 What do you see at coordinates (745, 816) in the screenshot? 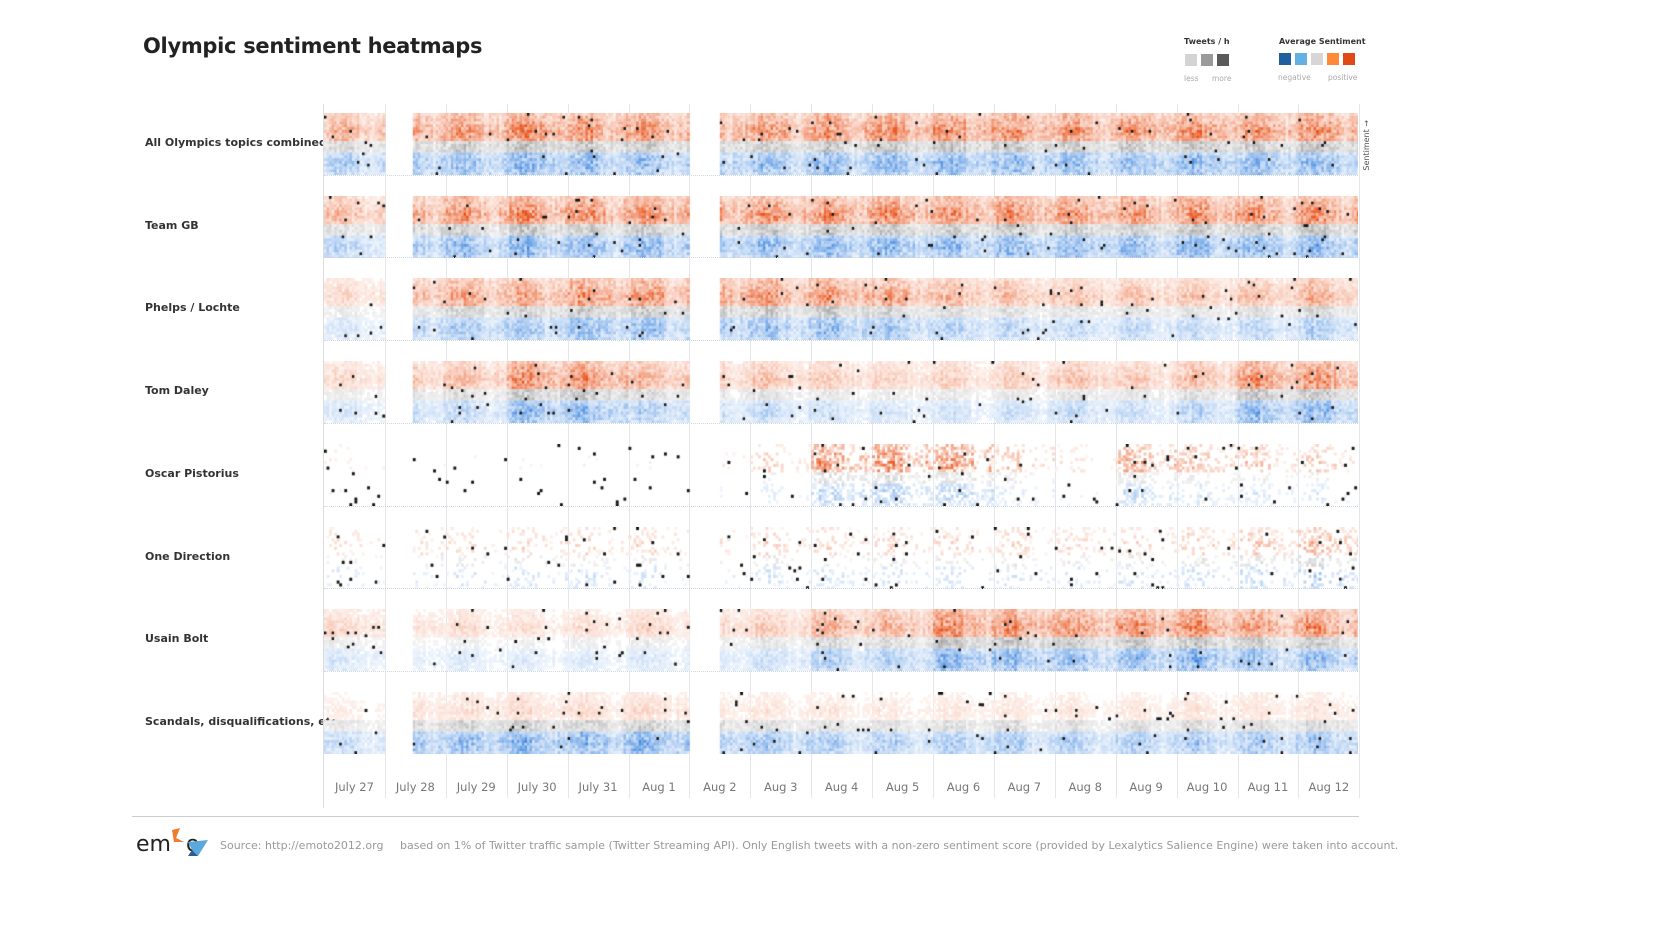
I see `footer-divider` at bounding box center [745, 816].